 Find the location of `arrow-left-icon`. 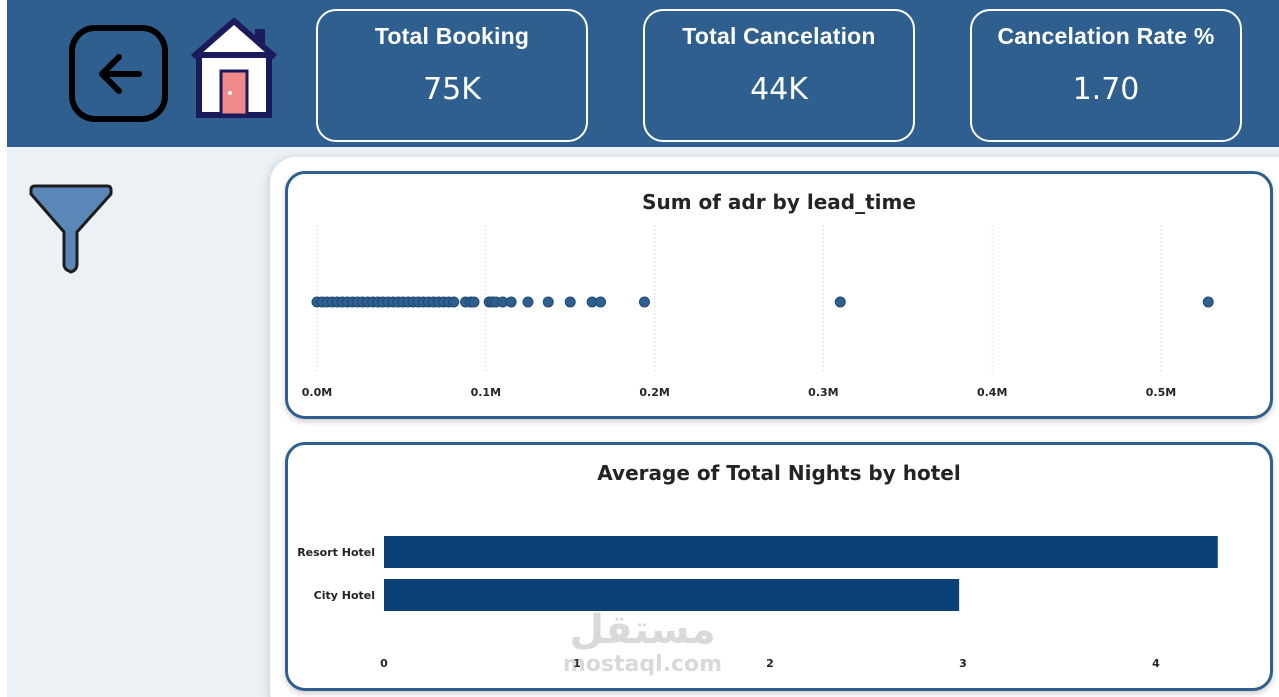

arrow-left-icon is located at coordinates (120, 74).